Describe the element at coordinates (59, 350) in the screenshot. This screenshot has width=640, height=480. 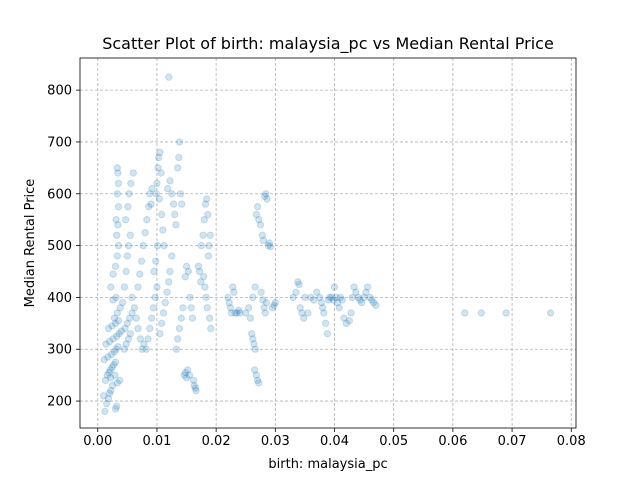
I see `y-tick-label: 300` at that location.